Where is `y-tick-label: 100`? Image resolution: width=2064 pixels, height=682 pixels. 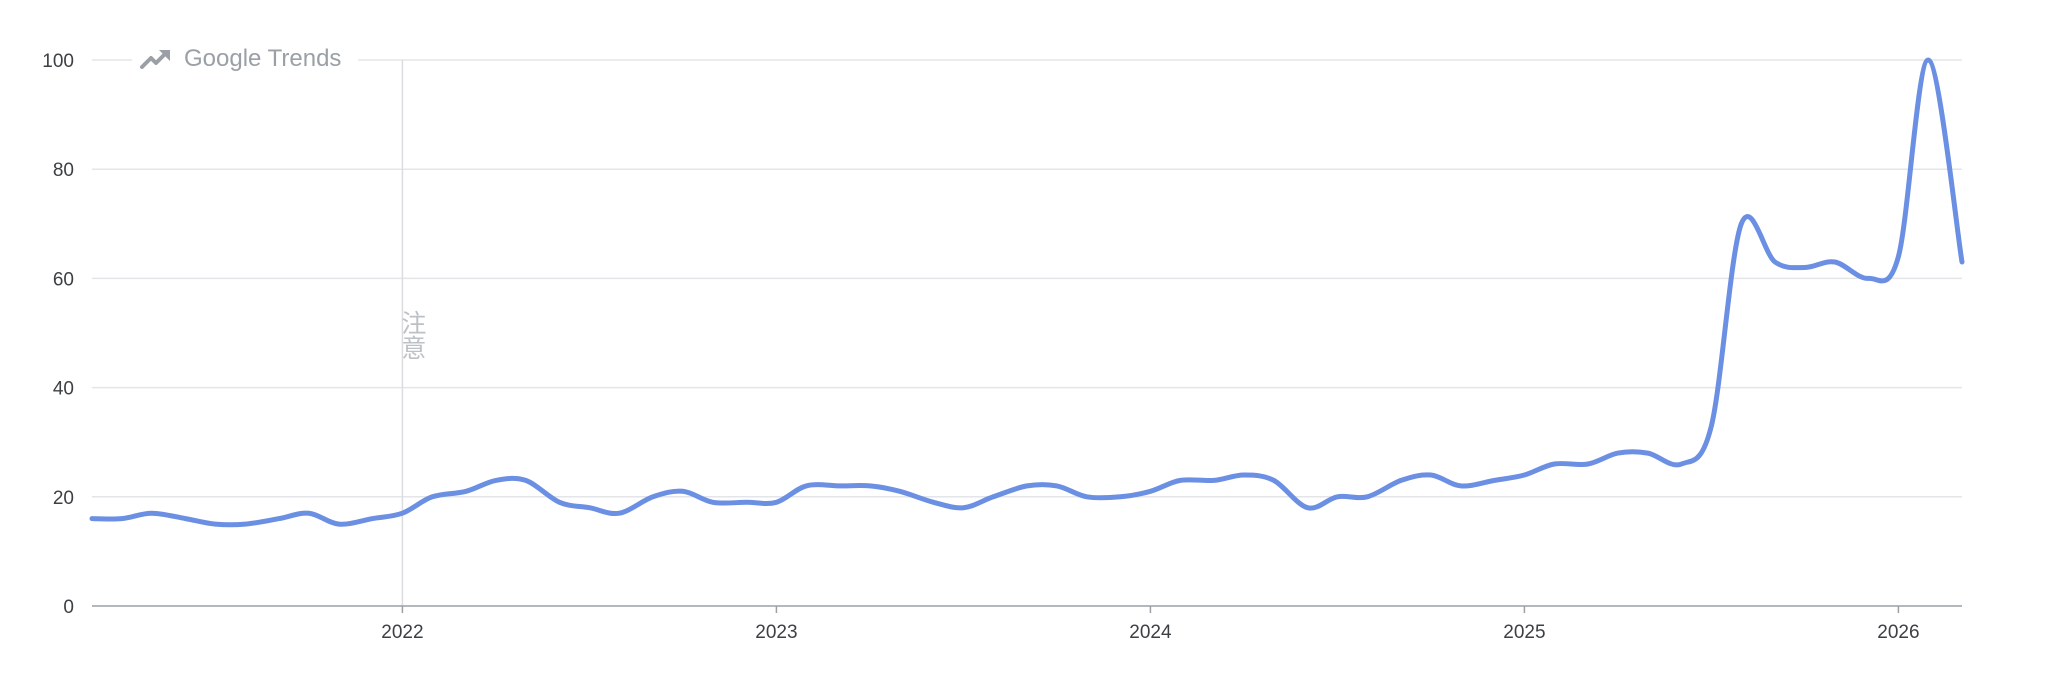 y-tick-label: 100 is located at coordinates (58, 61).